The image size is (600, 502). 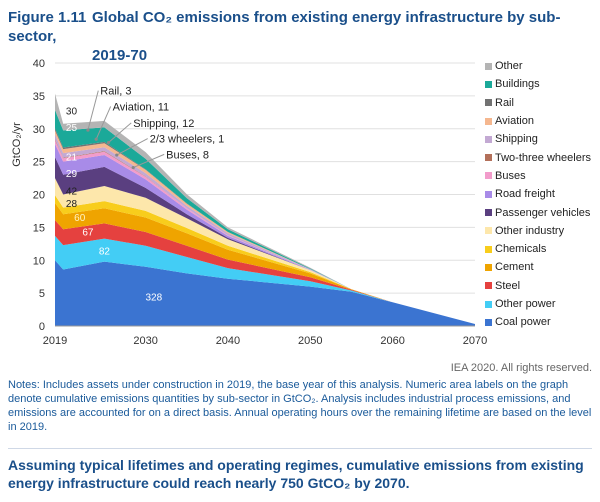 I want to click on annotation-label: Rail, 3, so click(x=115, y=92).